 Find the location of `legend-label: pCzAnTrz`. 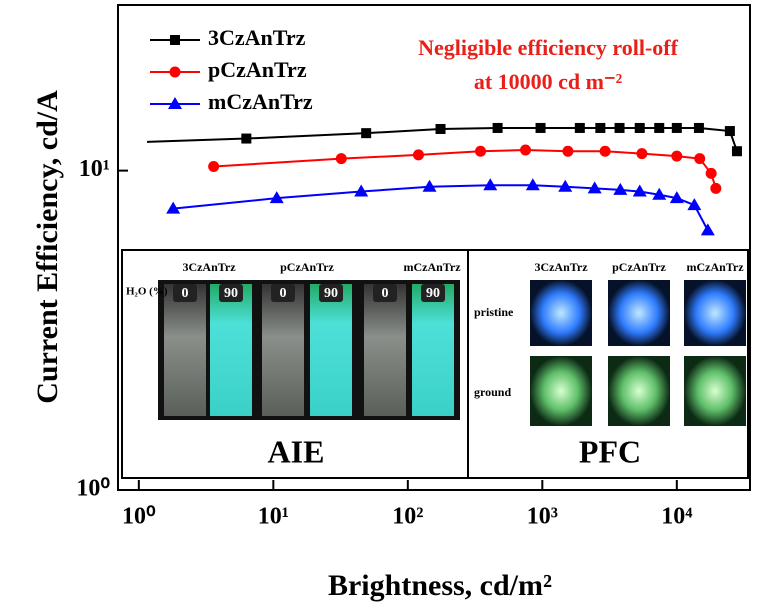

legend-label: pCzAnTrz is located at coordinates (257, 69).